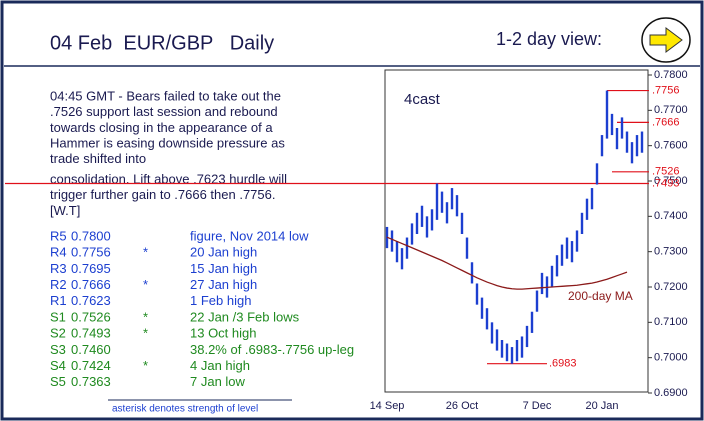 This screenshot has width=704, height=421. I want to click on level-label: .7493, so click(666, 183).